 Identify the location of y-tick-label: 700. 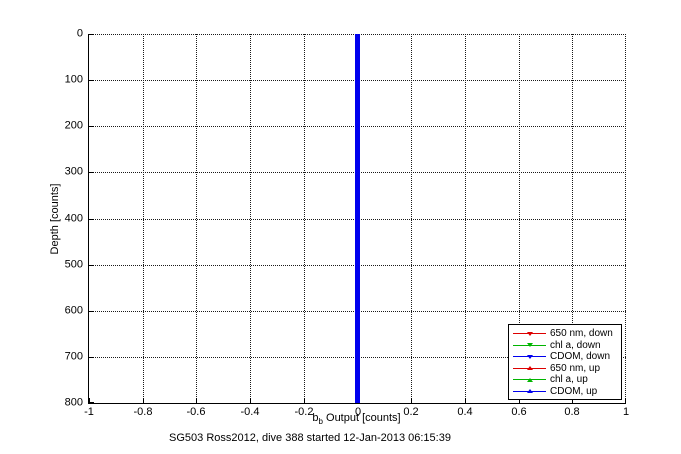
(73, 356).